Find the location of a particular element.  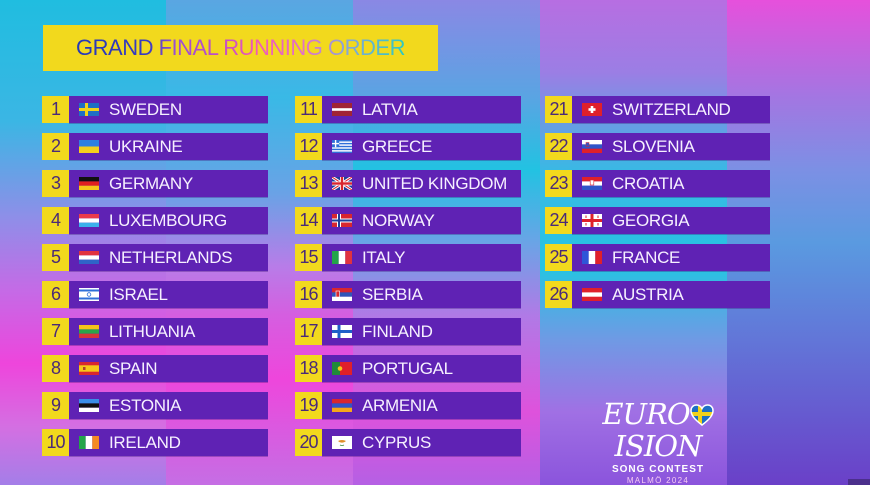

running-order-row: 12 GREECE is located at coordinates (408, 146).